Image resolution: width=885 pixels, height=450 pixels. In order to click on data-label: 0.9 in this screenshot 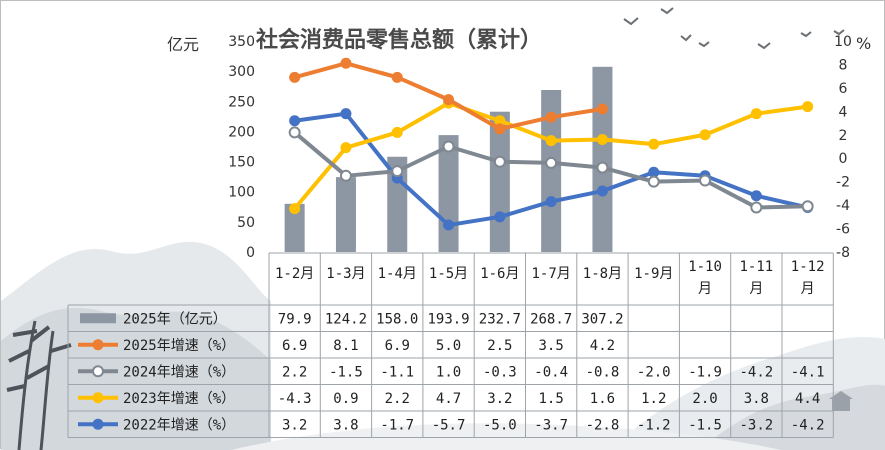, I will do `click(345, 399)`.